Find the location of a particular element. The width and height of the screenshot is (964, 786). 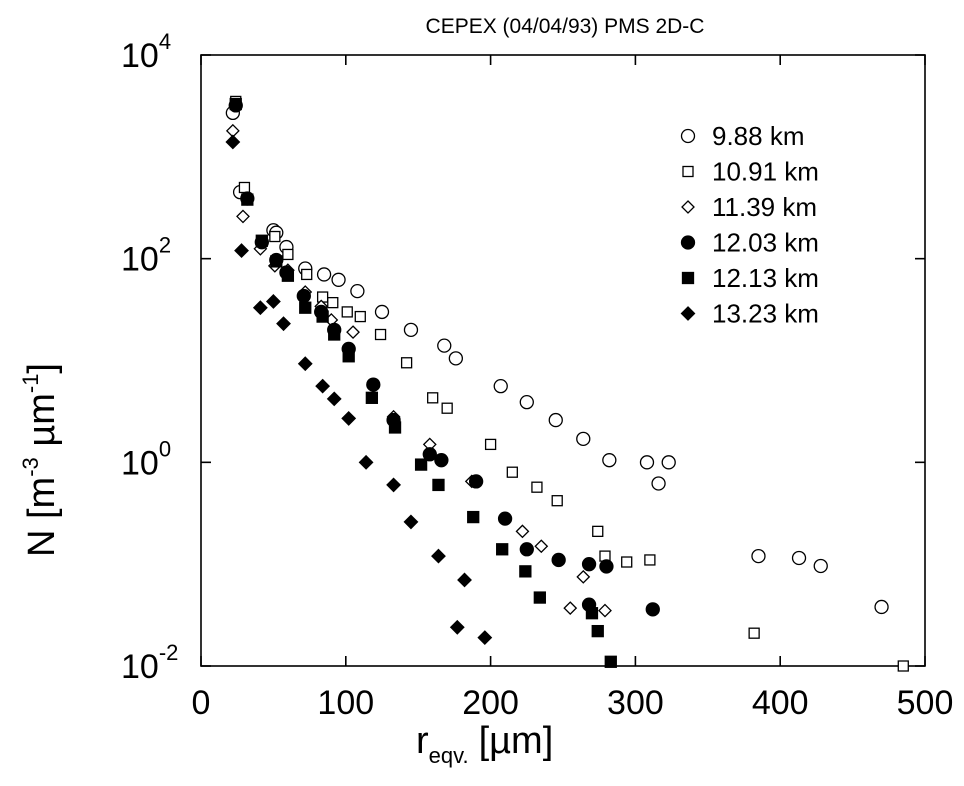

x-tick-label: 0 is located at coordinates (201, 703).